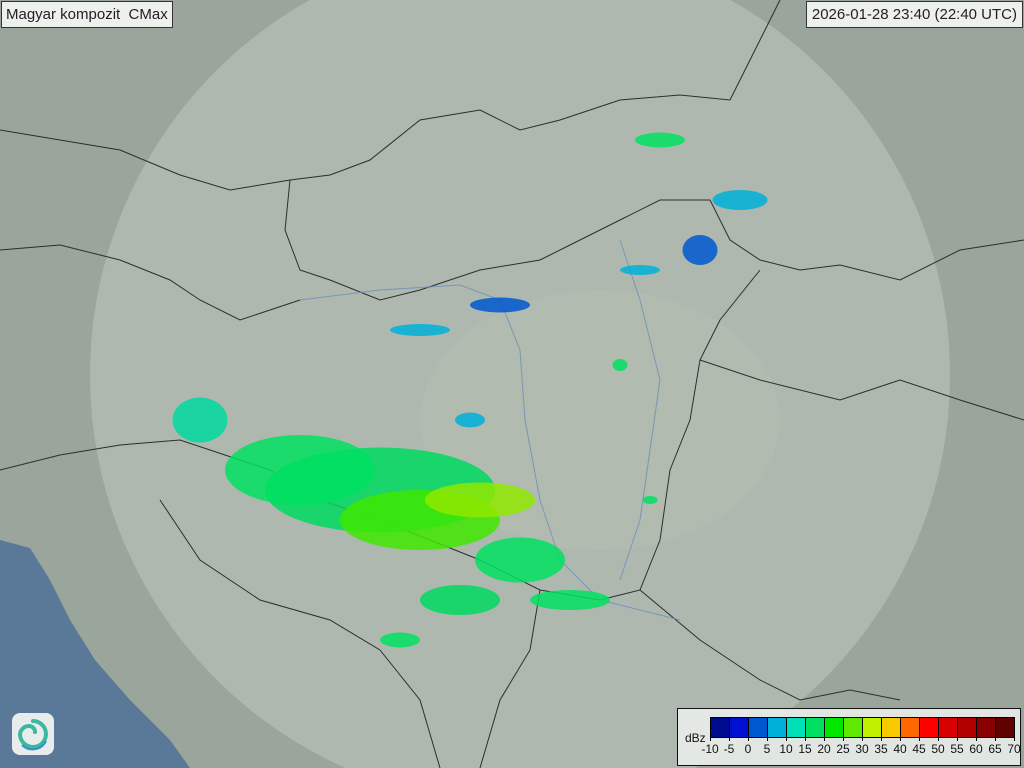 The width and height of the screenshot is (1024, 768). I want to click on legend-tick-label: 60, so click(976, 749).